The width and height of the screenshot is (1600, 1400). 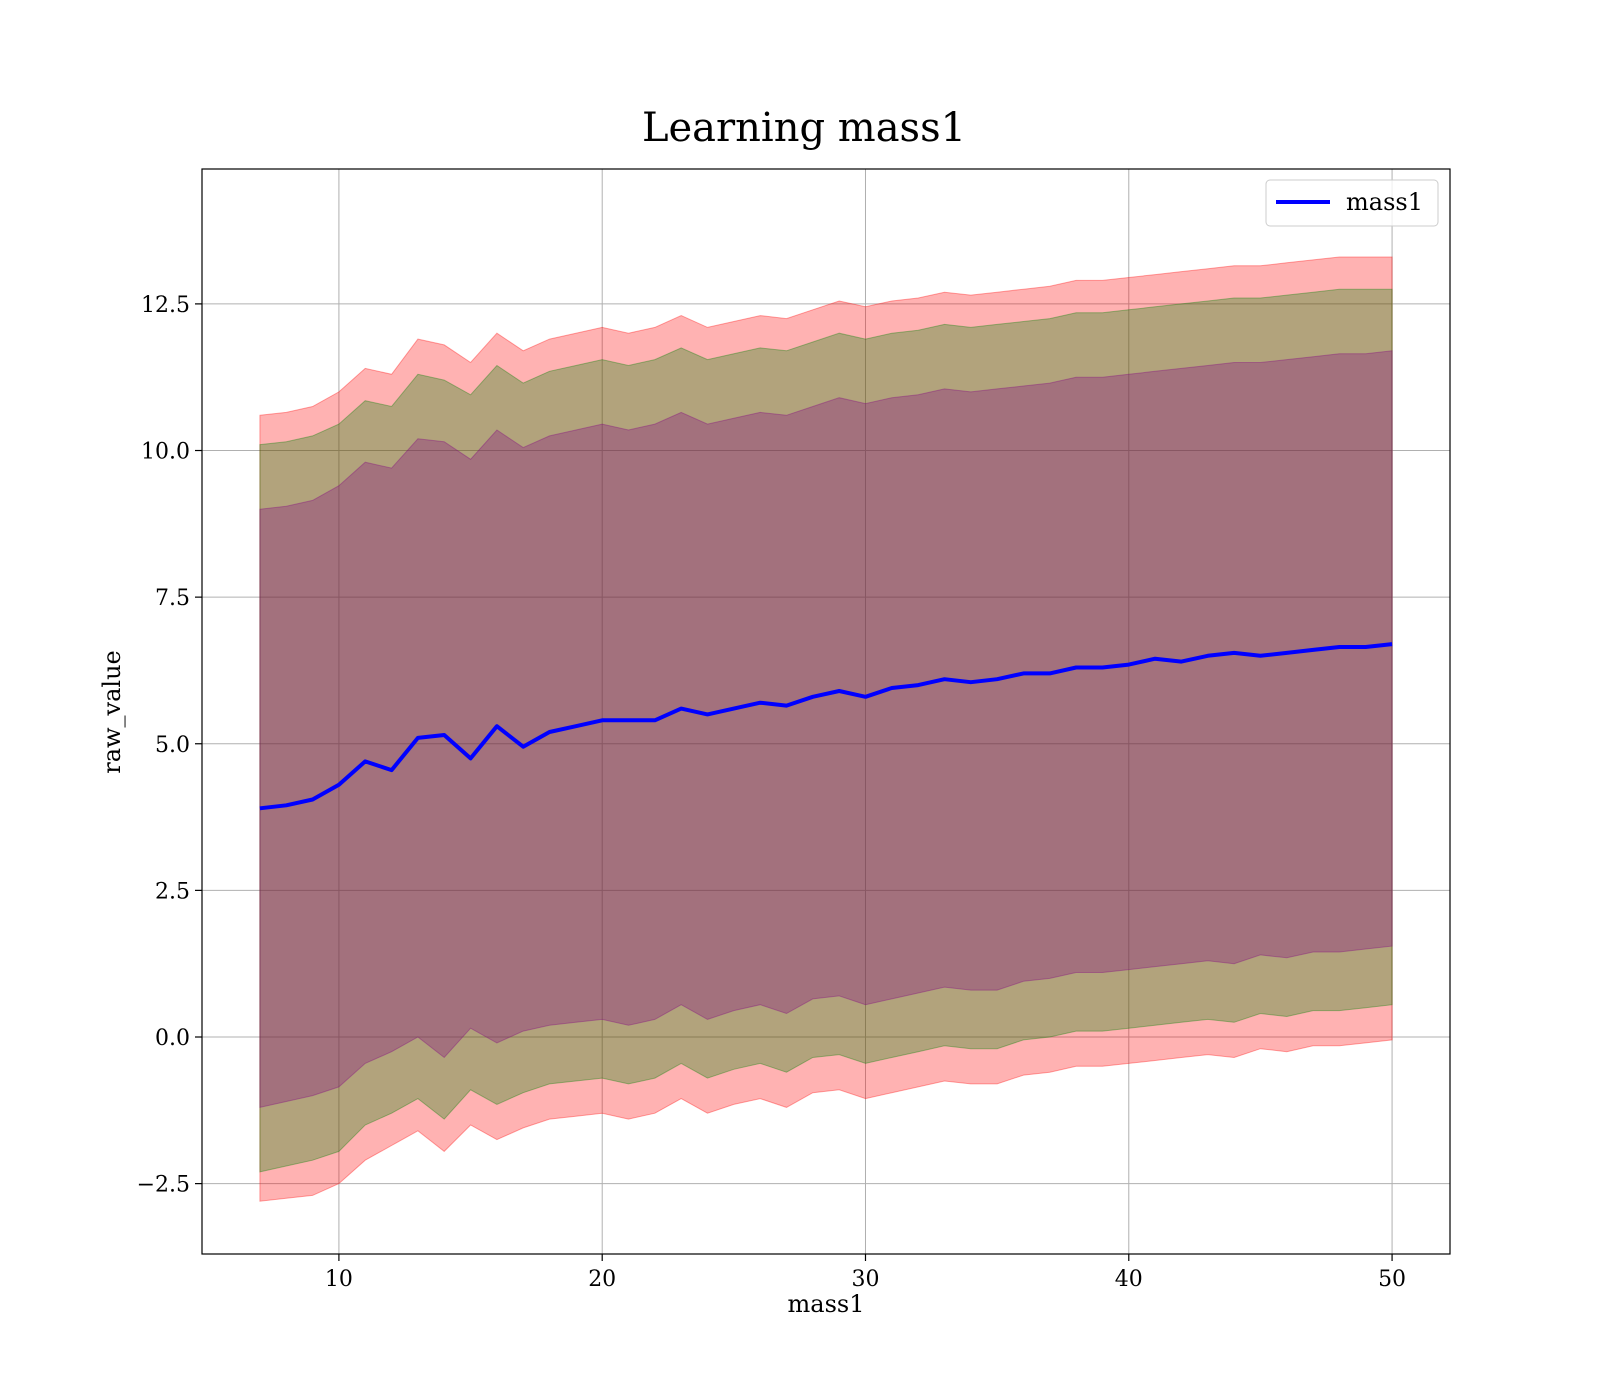 I want to click on series-lines, so click(x=826, y=726).